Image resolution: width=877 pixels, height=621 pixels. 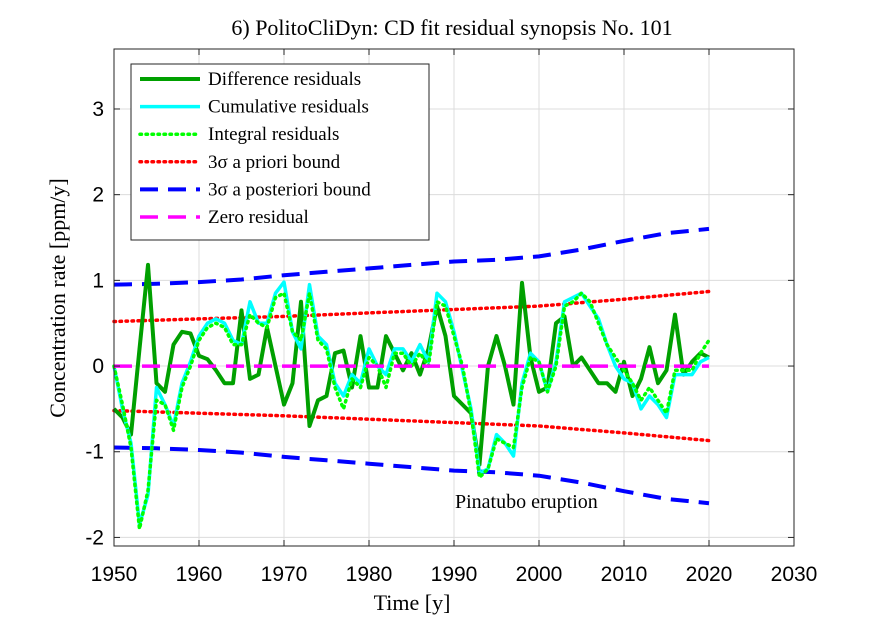 What do you see at coordinates (526, 502) in the screenshot?
I see `pinatubo-annotation: Pinatubo eruption` at bounding box center [526, 502].